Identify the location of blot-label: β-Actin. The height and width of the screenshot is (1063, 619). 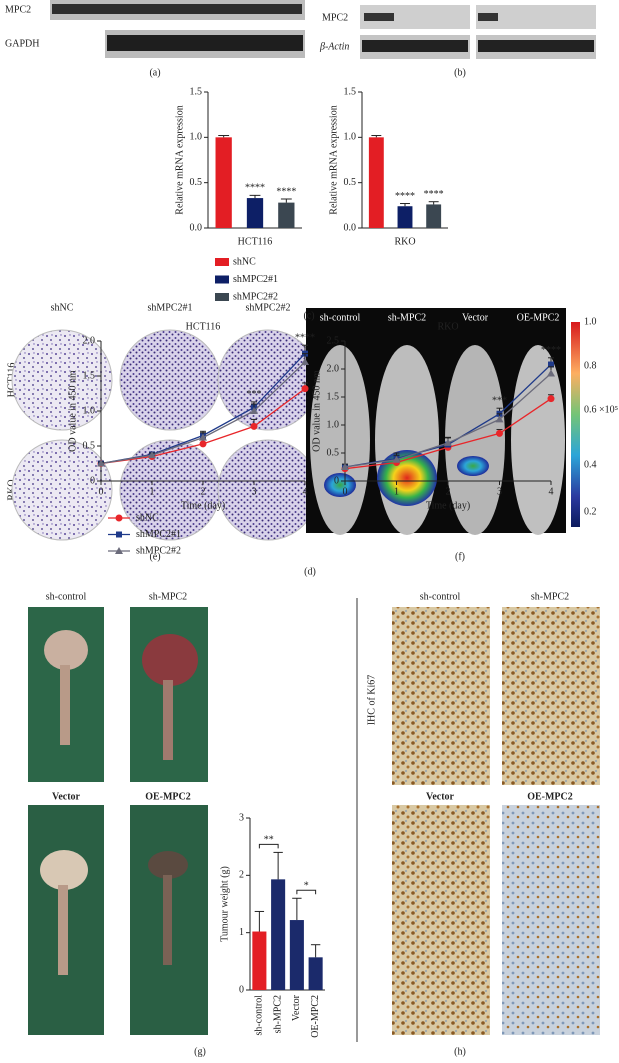
(334, 46).